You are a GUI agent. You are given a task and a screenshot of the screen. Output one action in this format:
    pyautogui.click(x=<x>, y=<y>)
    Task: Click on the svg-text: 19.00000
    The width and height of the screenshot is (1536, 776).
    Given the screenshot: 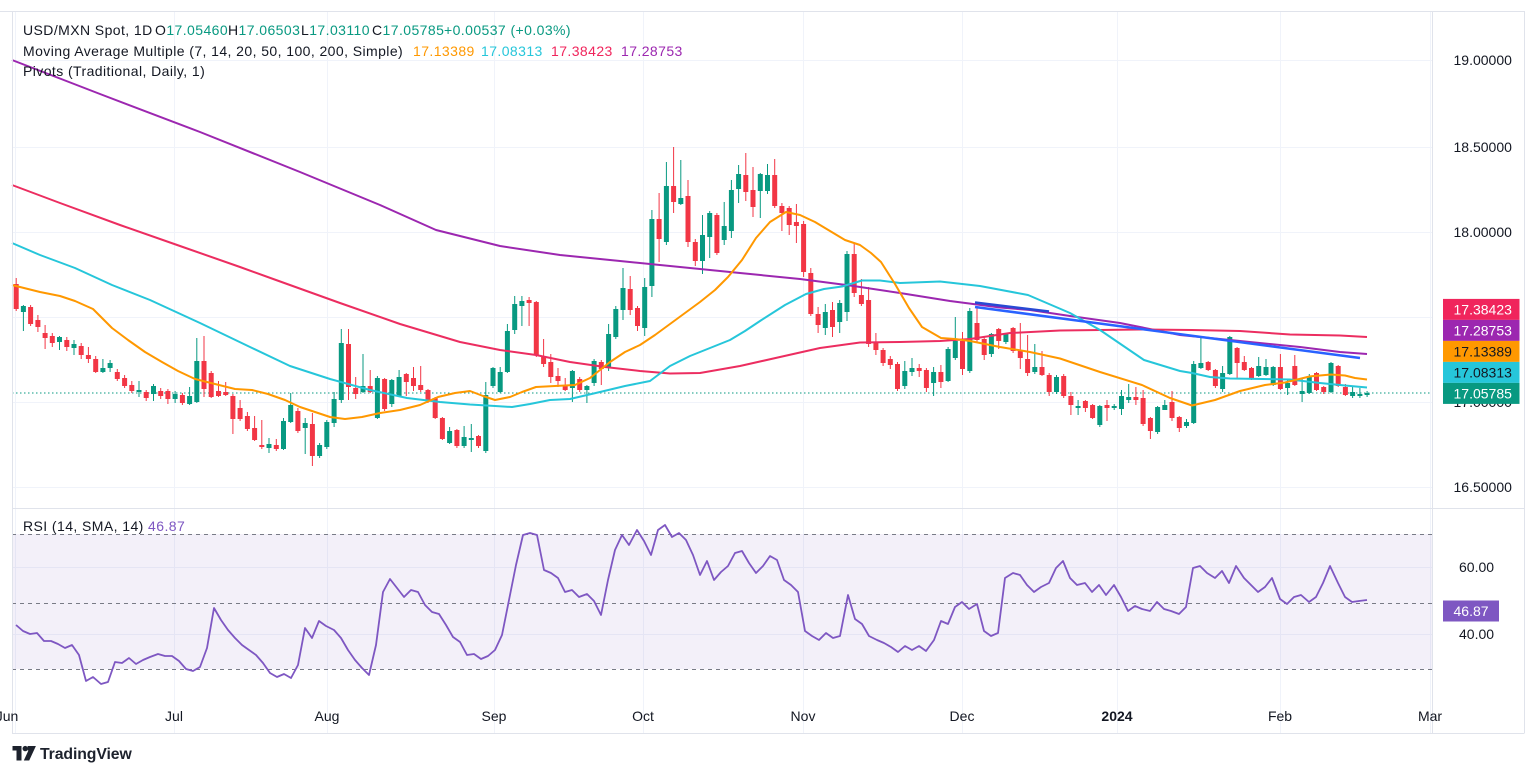 What is the action you would take?
    pyautogui.click(x=1483, y=60)
    